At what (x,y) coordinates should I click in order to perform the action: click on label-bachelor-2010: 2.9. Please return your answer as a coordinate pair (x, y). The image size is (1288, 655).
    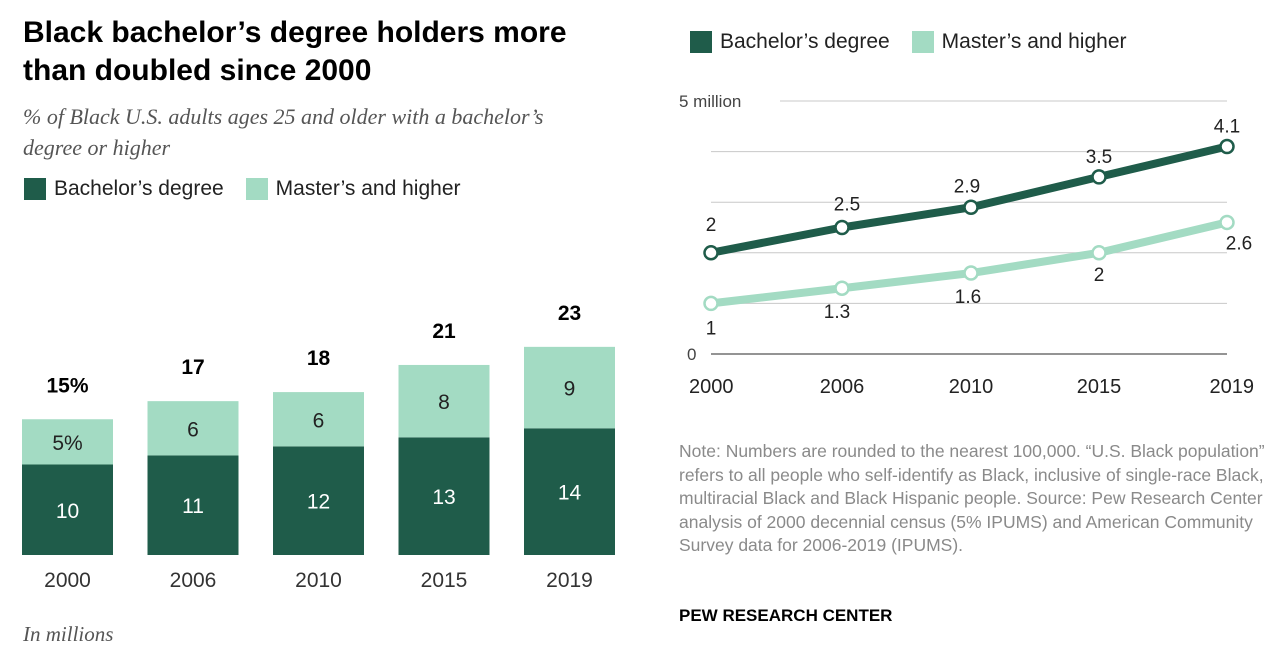
    Looking at the image, I should click on (967, 186).